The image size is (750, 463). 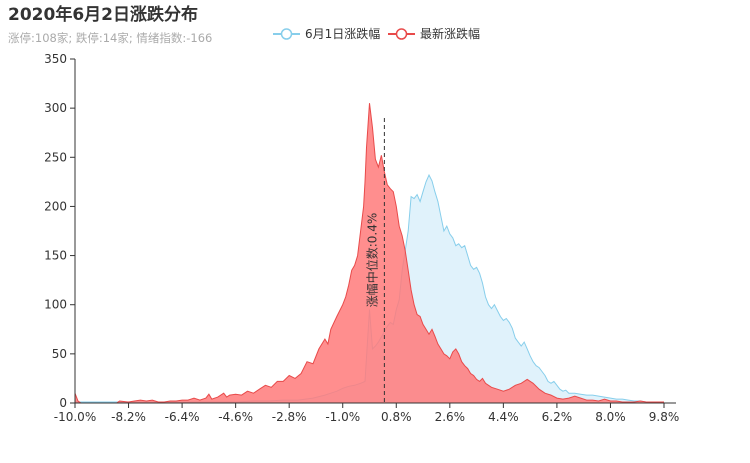 What do you see at coordinates (55, 206) in the screenshot?
I see `y-tick-label: 200` at bounding box center [55, 206].